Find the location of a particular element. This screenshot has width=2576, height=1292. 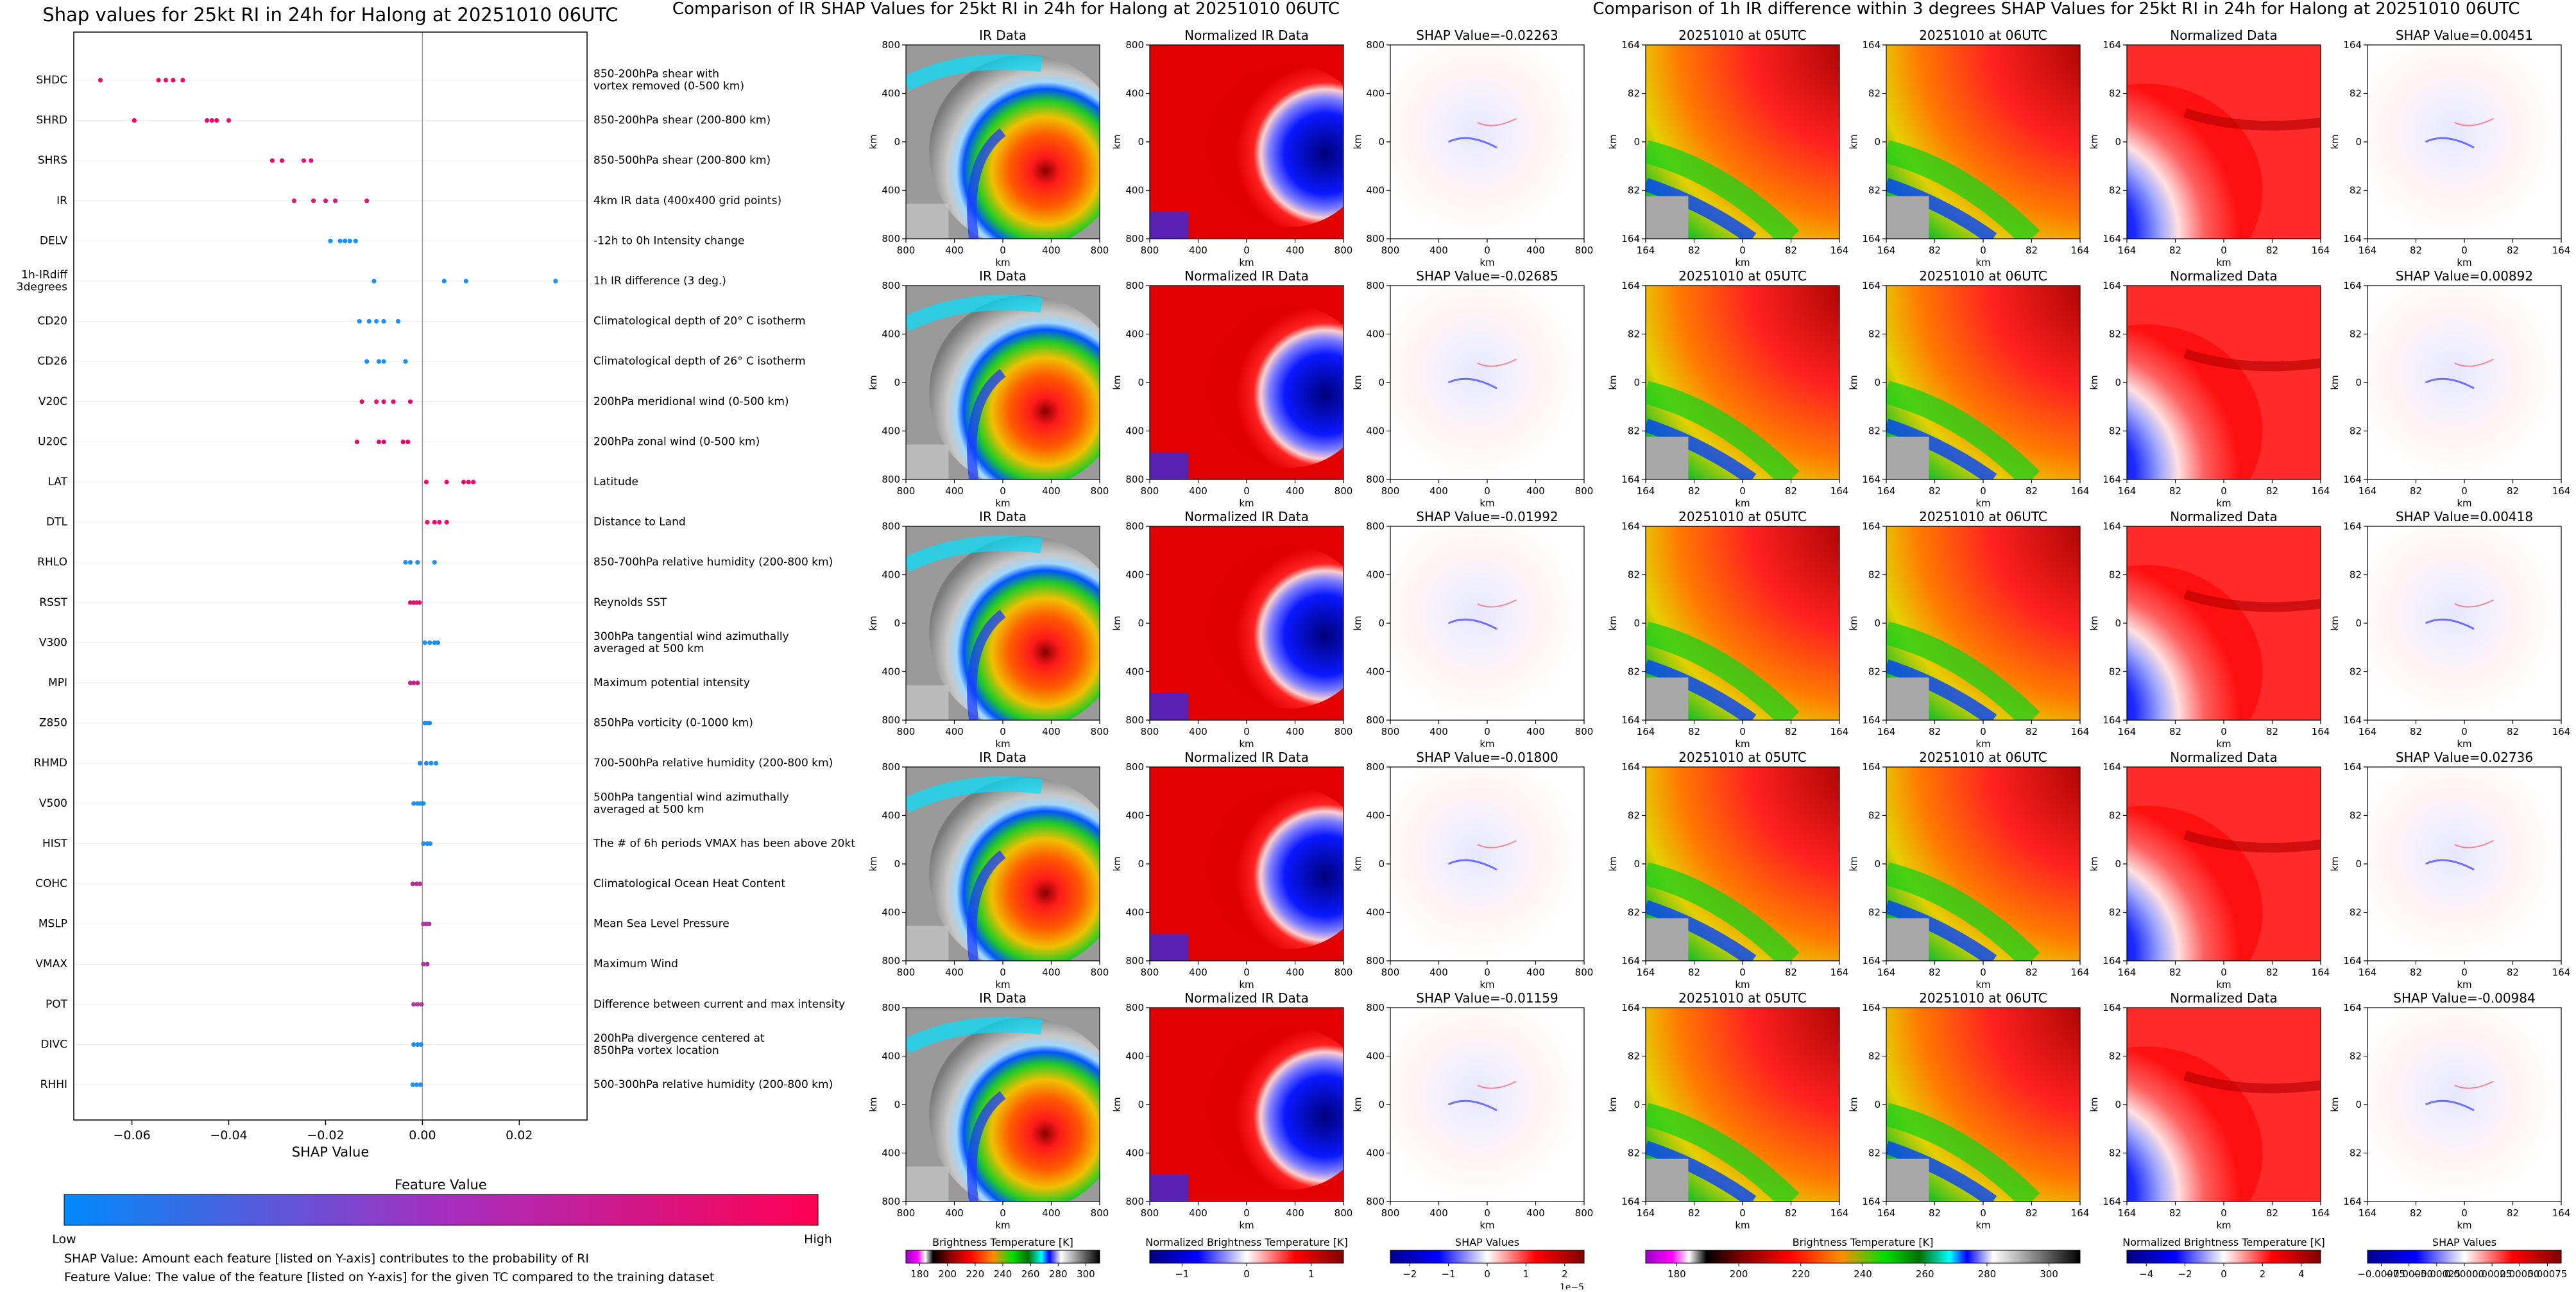

feature-description: 200hPa meridional wind (0-500 km) is located at coordinates (691, 401).